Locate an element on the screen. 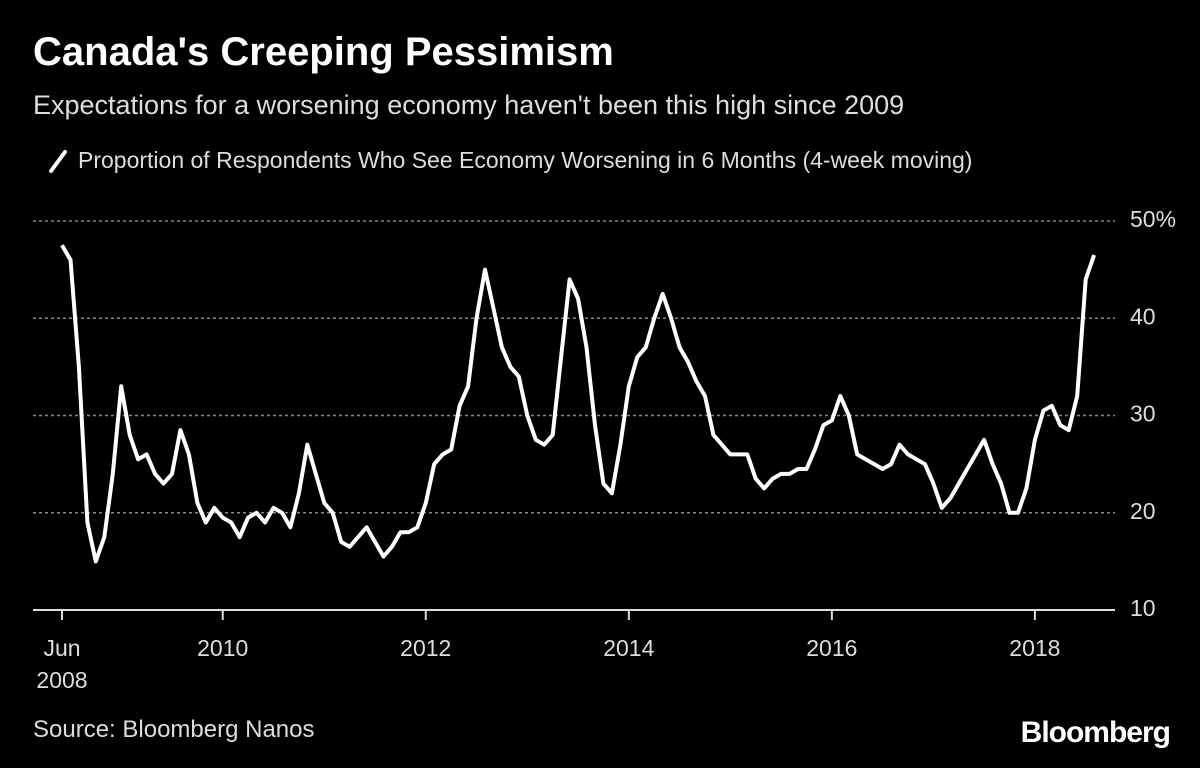 This screenshot has width=1200, height=768. x-tick-label: 2012 is located at coordinates (426, 648).